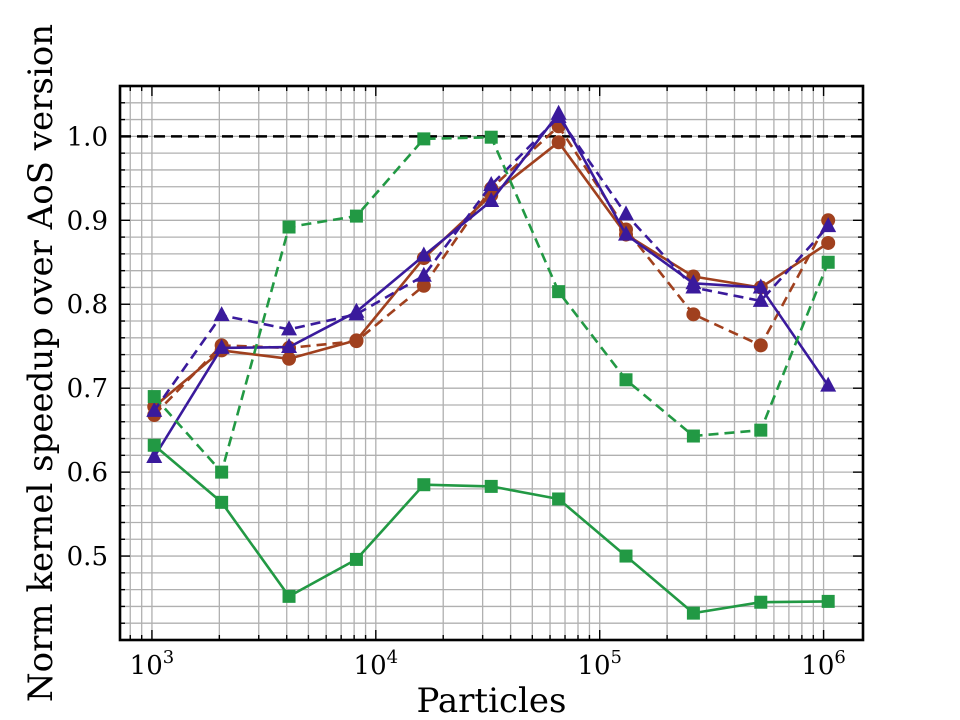  What do you see at coordinates (152, 664) in the screenshot?
I see `x-tick-label: 10³` at bounding box center [152, 664].